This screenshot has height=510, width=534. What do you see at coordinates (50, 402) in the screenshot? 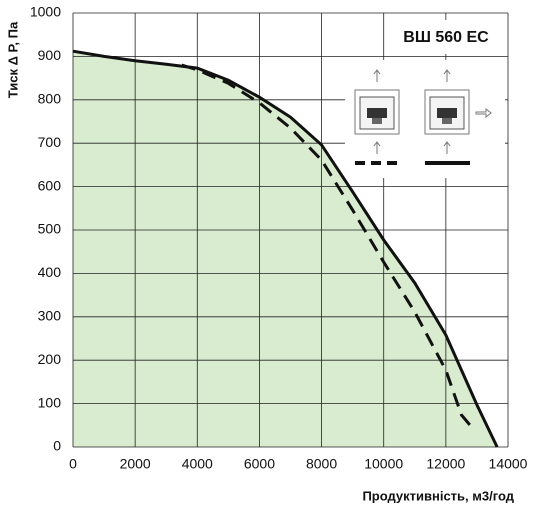
I see `y-tick-label: 100` at bounding box center [50, 402].